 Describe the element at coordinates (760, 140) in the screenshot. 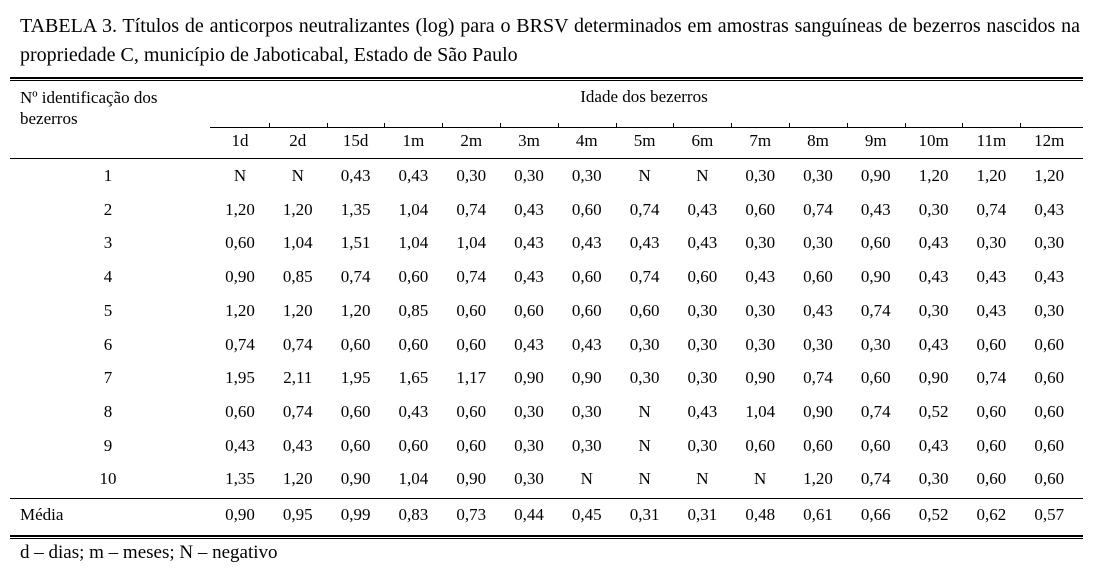

I see `column-header: 7m` at that location.